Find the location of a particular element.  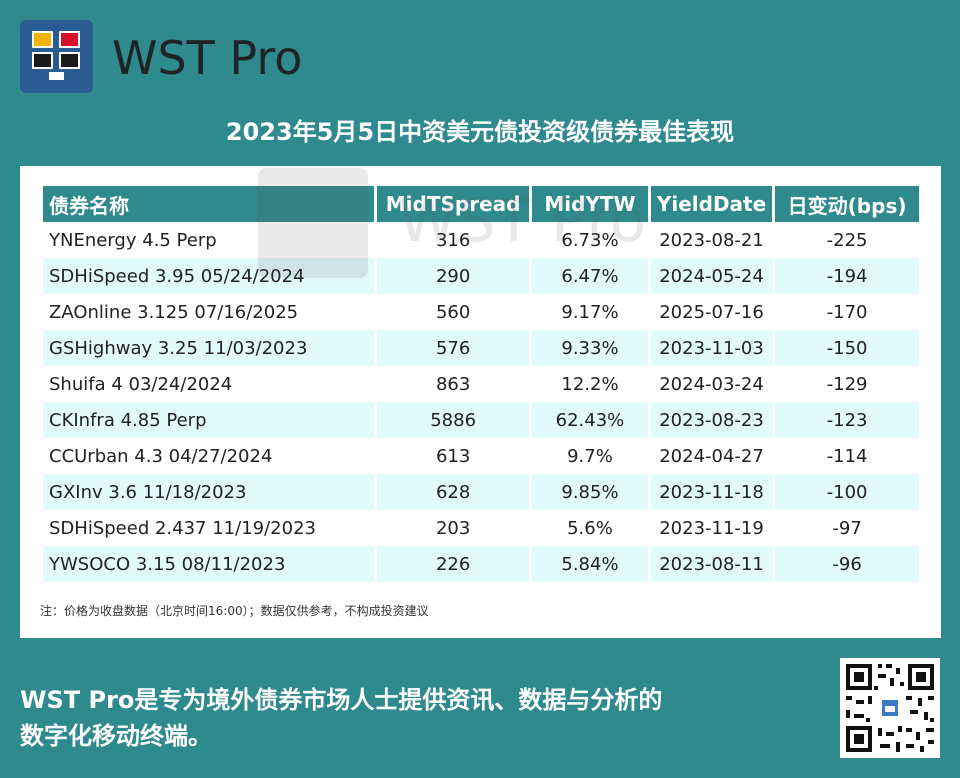

midytw-cell: 9.33% is located at coordinates (590, 348).